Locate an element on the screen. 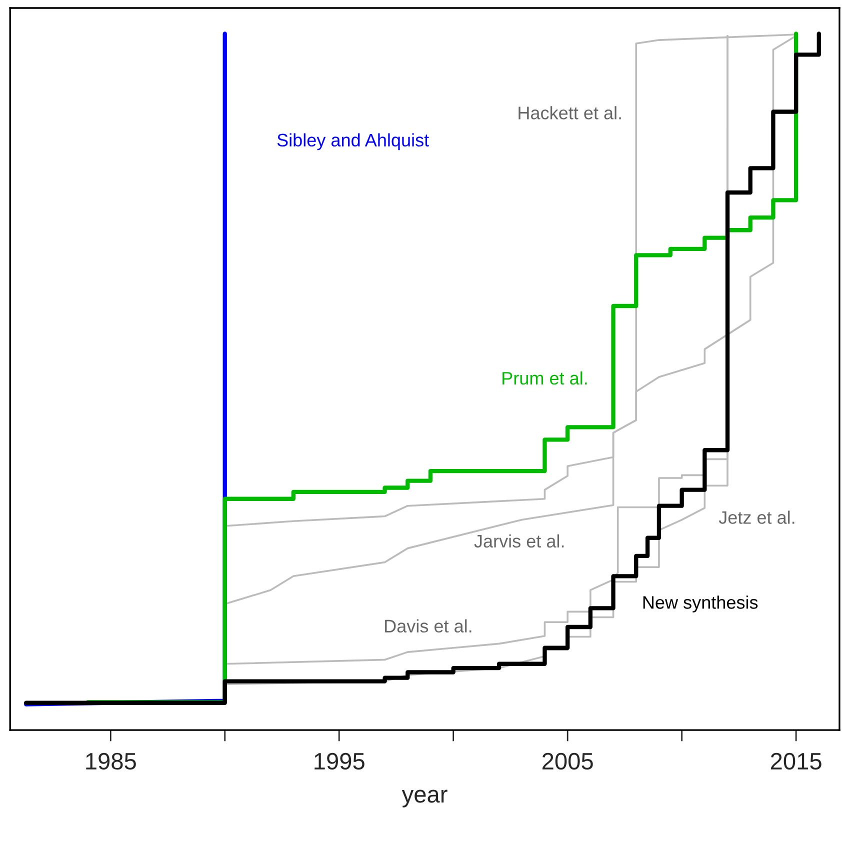 The height and width of the screenshot is (843, 842). series-label: Prum et al. is located at coordinates (544, 378).